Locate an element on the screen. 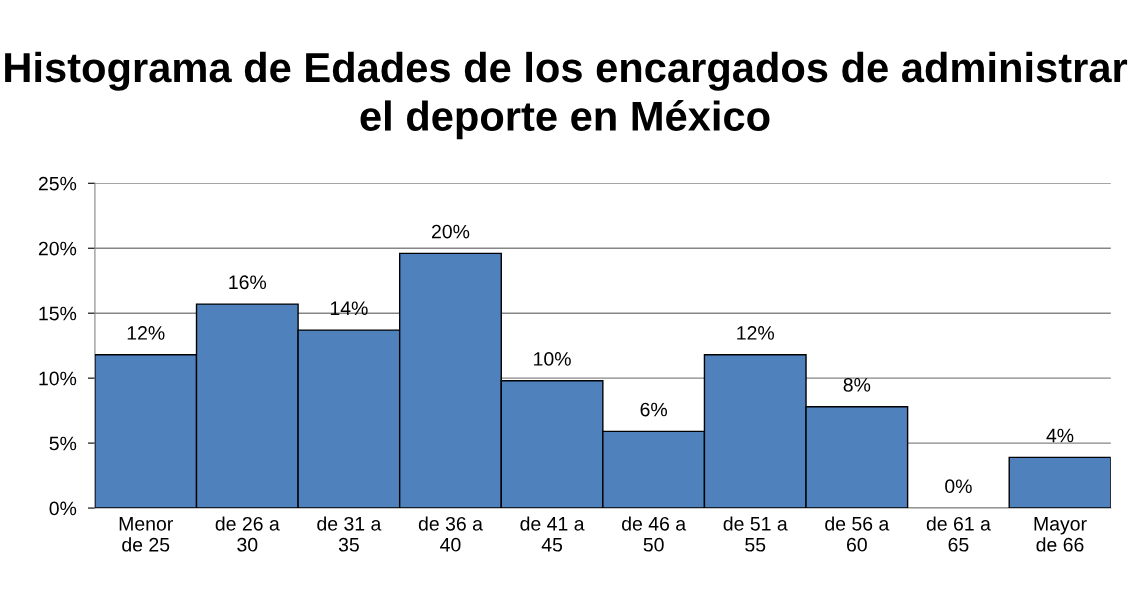  y-tick-label: 5% is located at coordinates (63, 443).